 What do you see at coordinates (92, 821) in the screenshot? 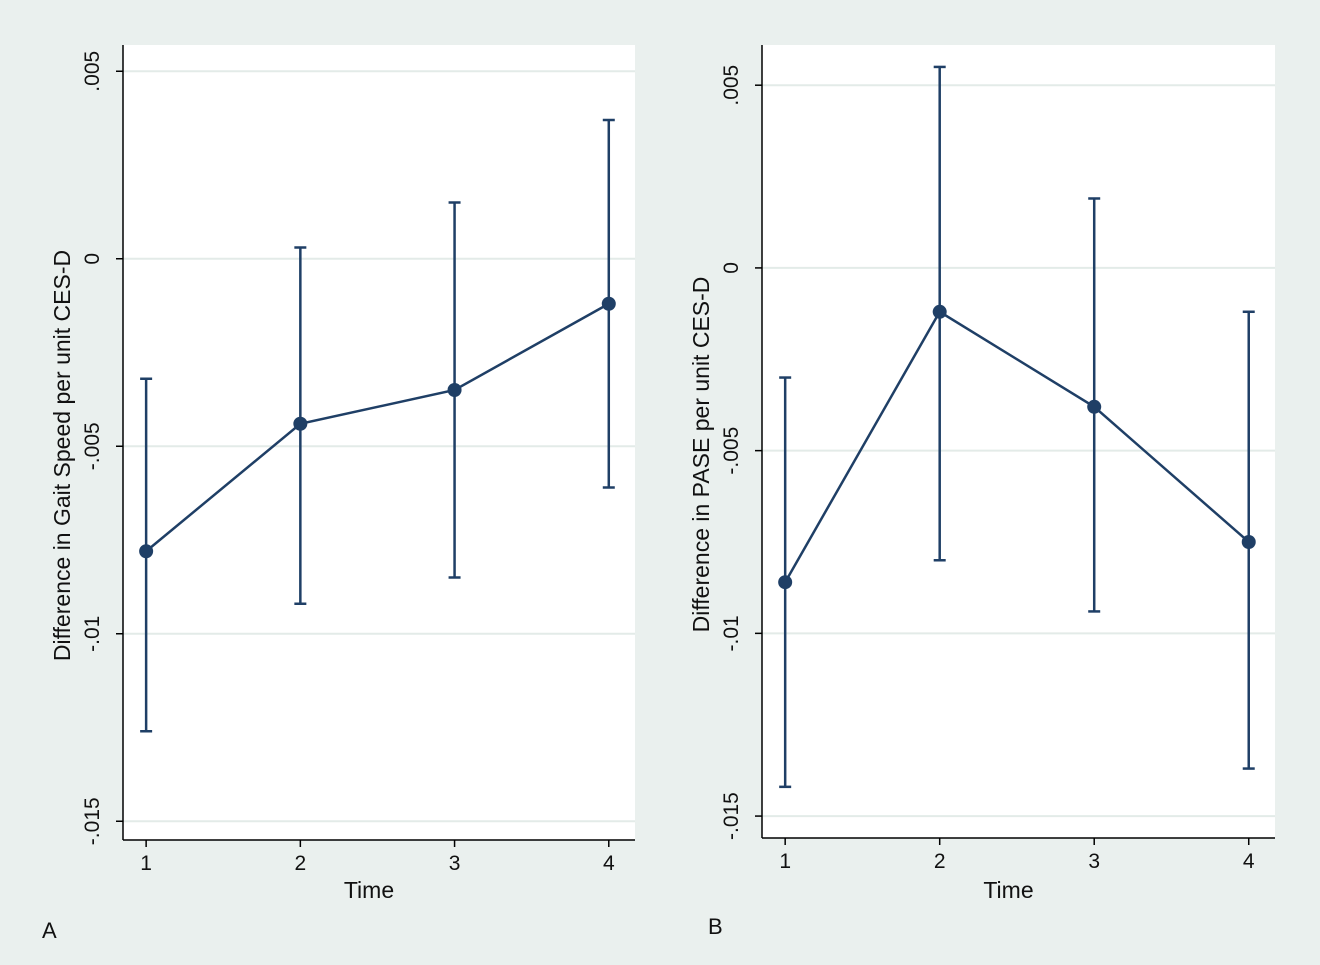
I see `y-tick-label-a-0: -.015` at bounding box center [92, 821].